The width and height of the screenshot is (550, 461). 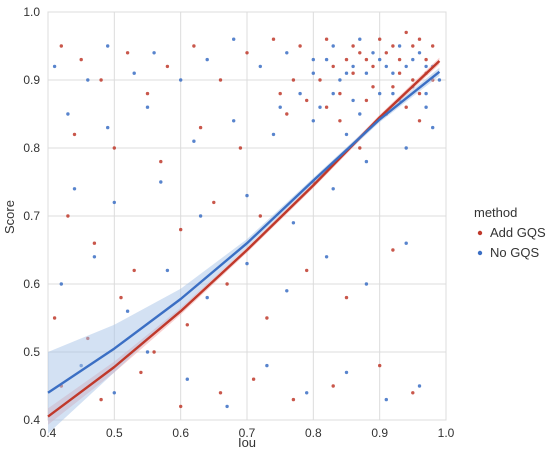 I want to click on x-tick-label: 0.9, so click(x=379, y=433).